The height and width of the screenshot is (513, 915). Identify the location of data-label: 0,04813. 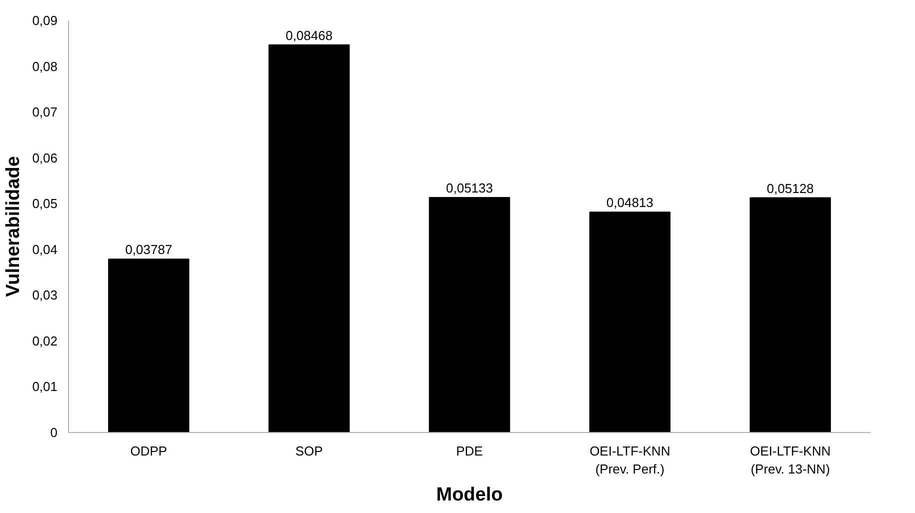
(630, 202).